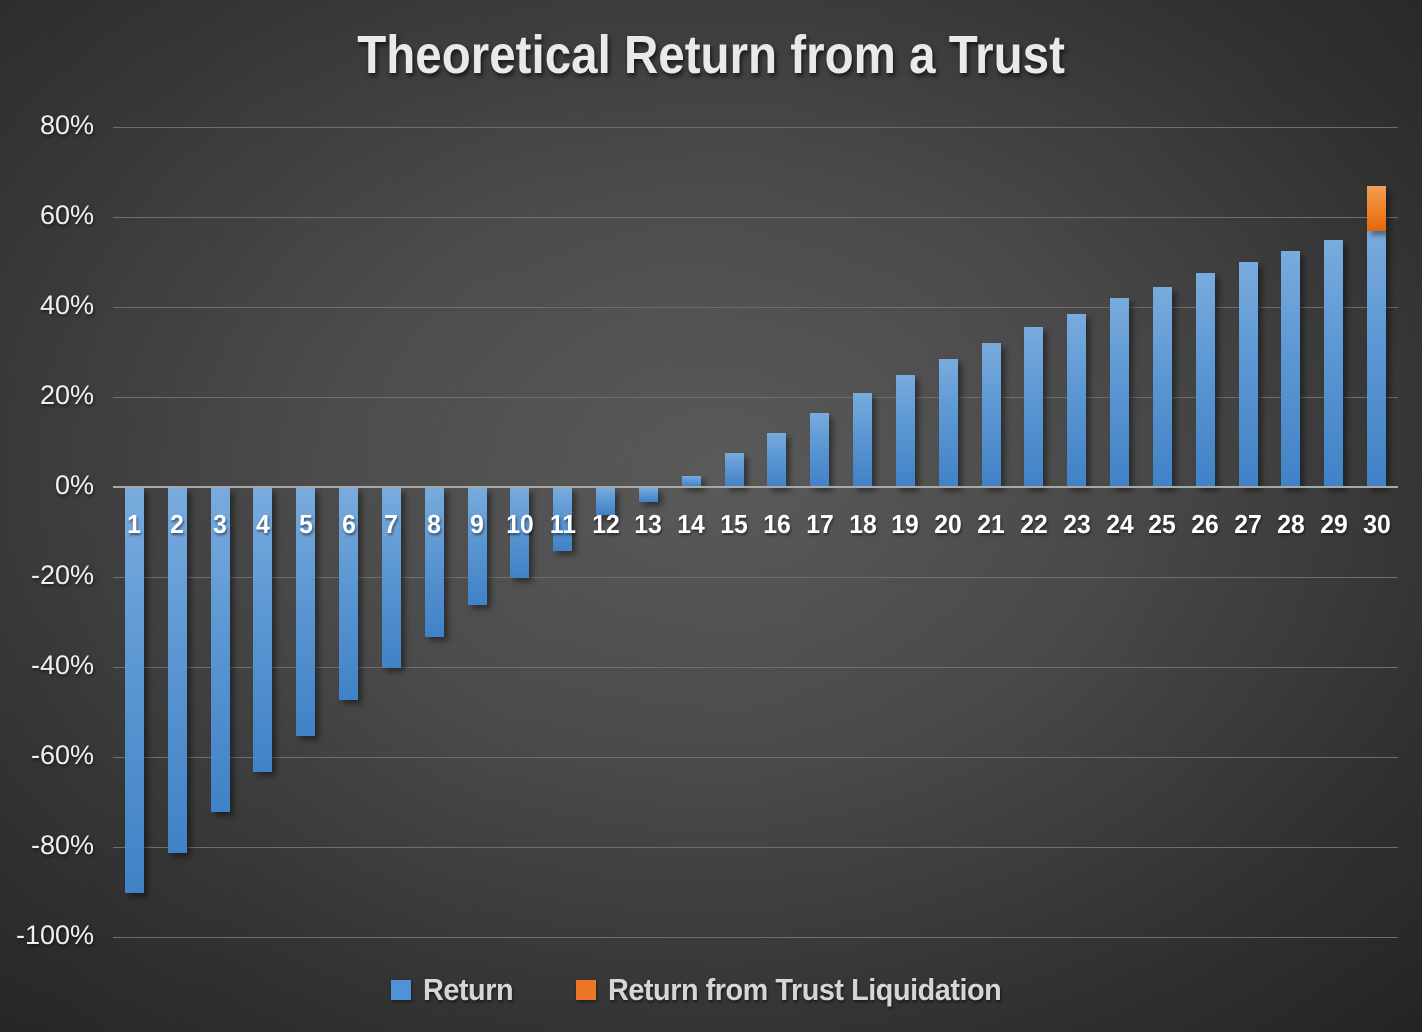 The height and width of the screenshot is (1032, 1422). I want to click on zero-axis-line, so click(755, 487).